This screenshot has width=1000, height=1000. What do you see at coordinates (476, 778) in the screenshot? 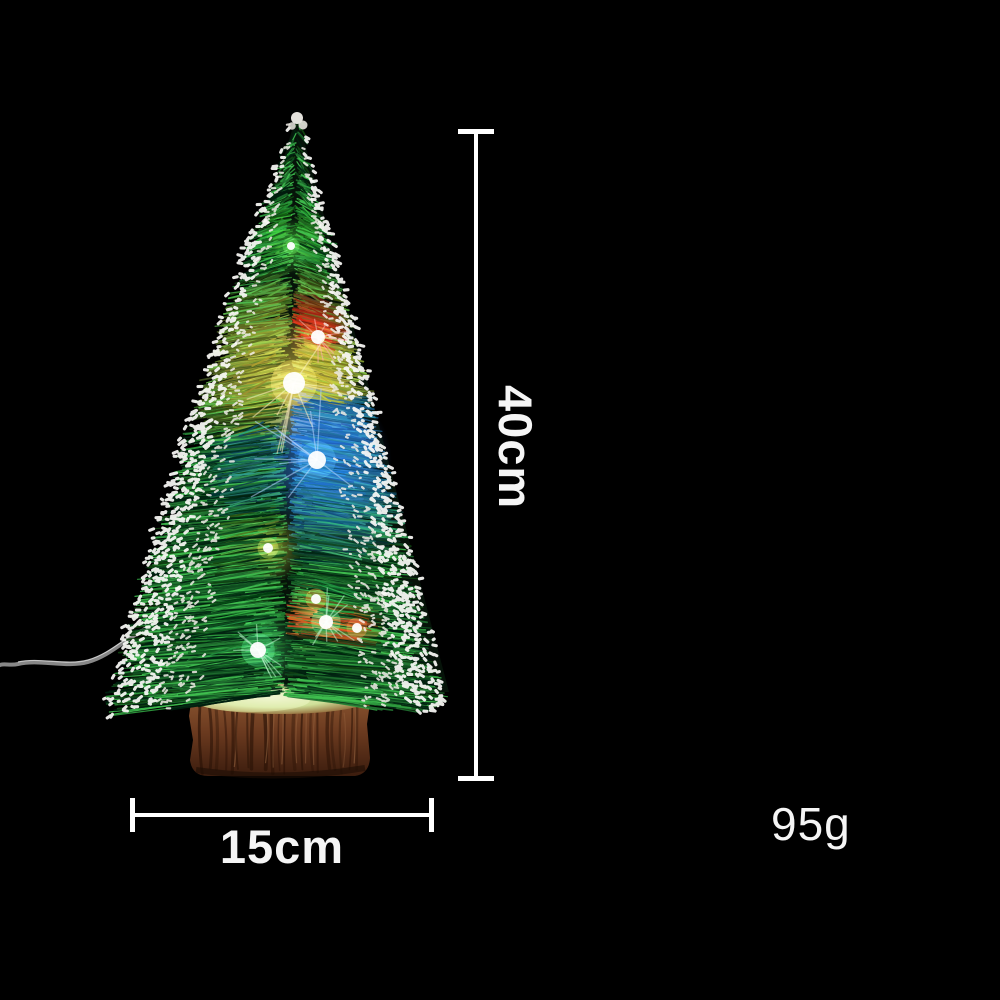
I see `height-dimension-bottom-cap` at bounding box center [476, 778].